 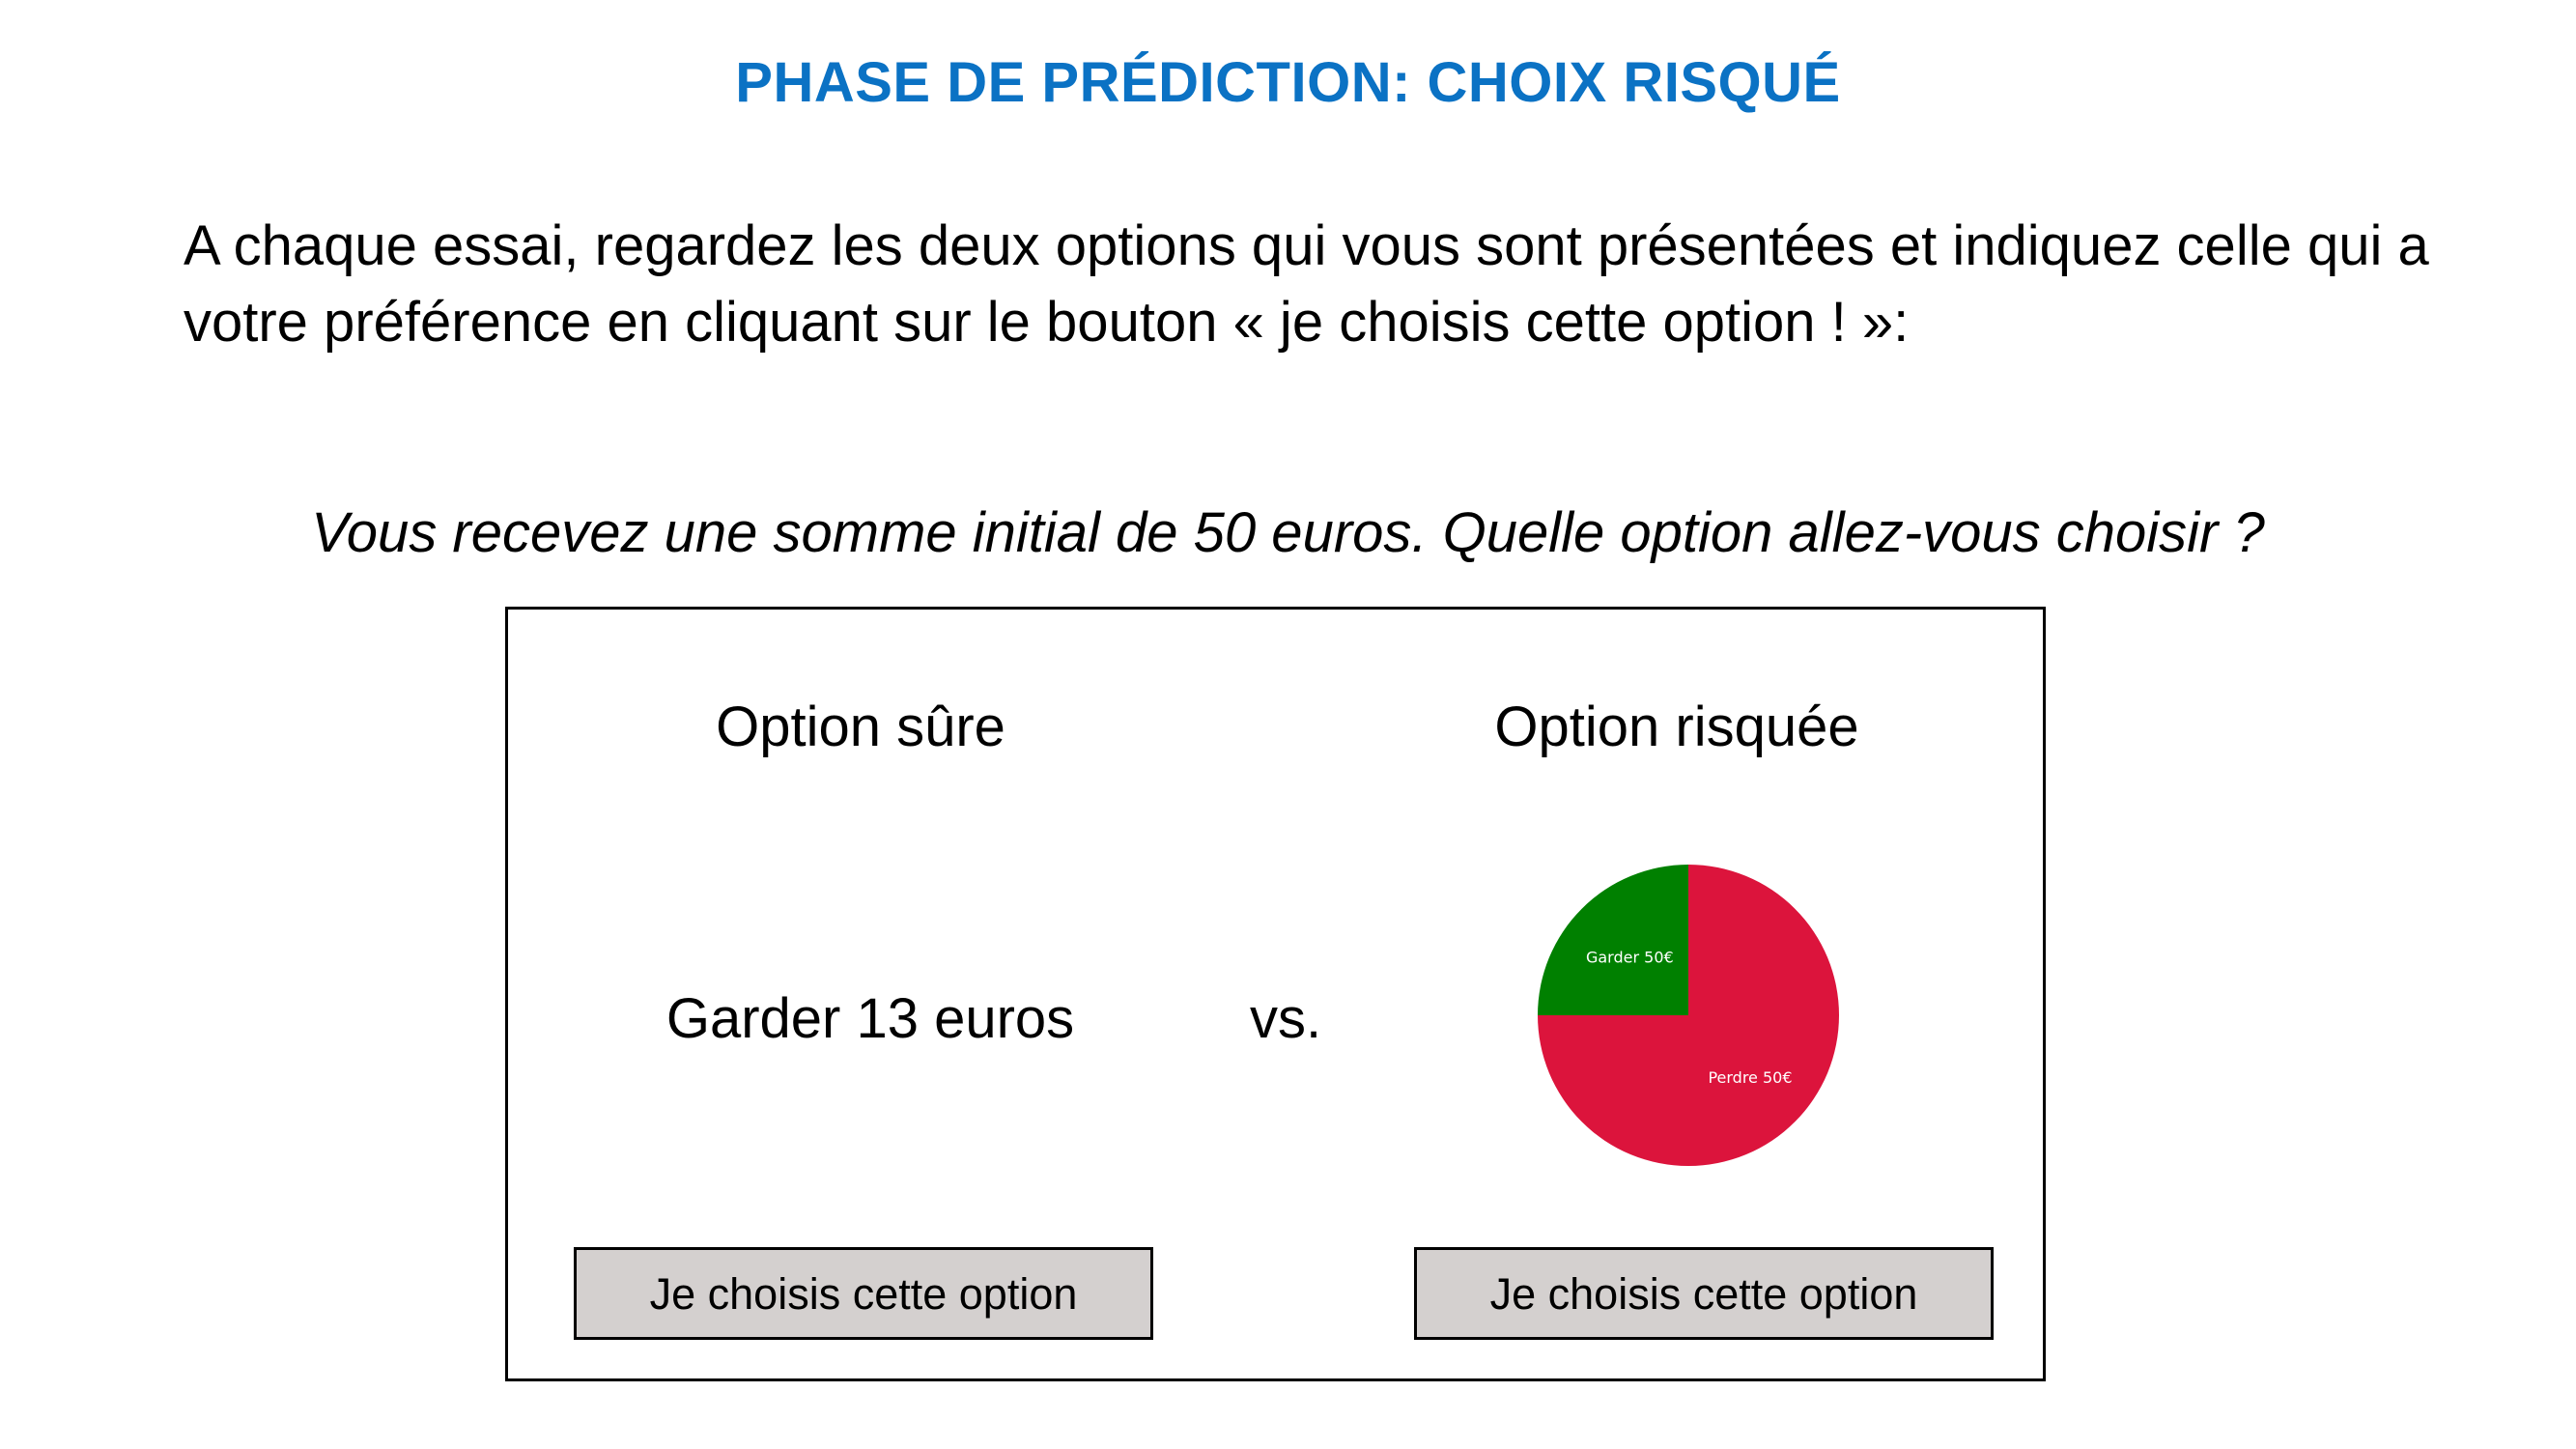 I want to click on risky-option-pie-chart: Garder 50€ Perdre 50€, so click(x=1688, y=1015).